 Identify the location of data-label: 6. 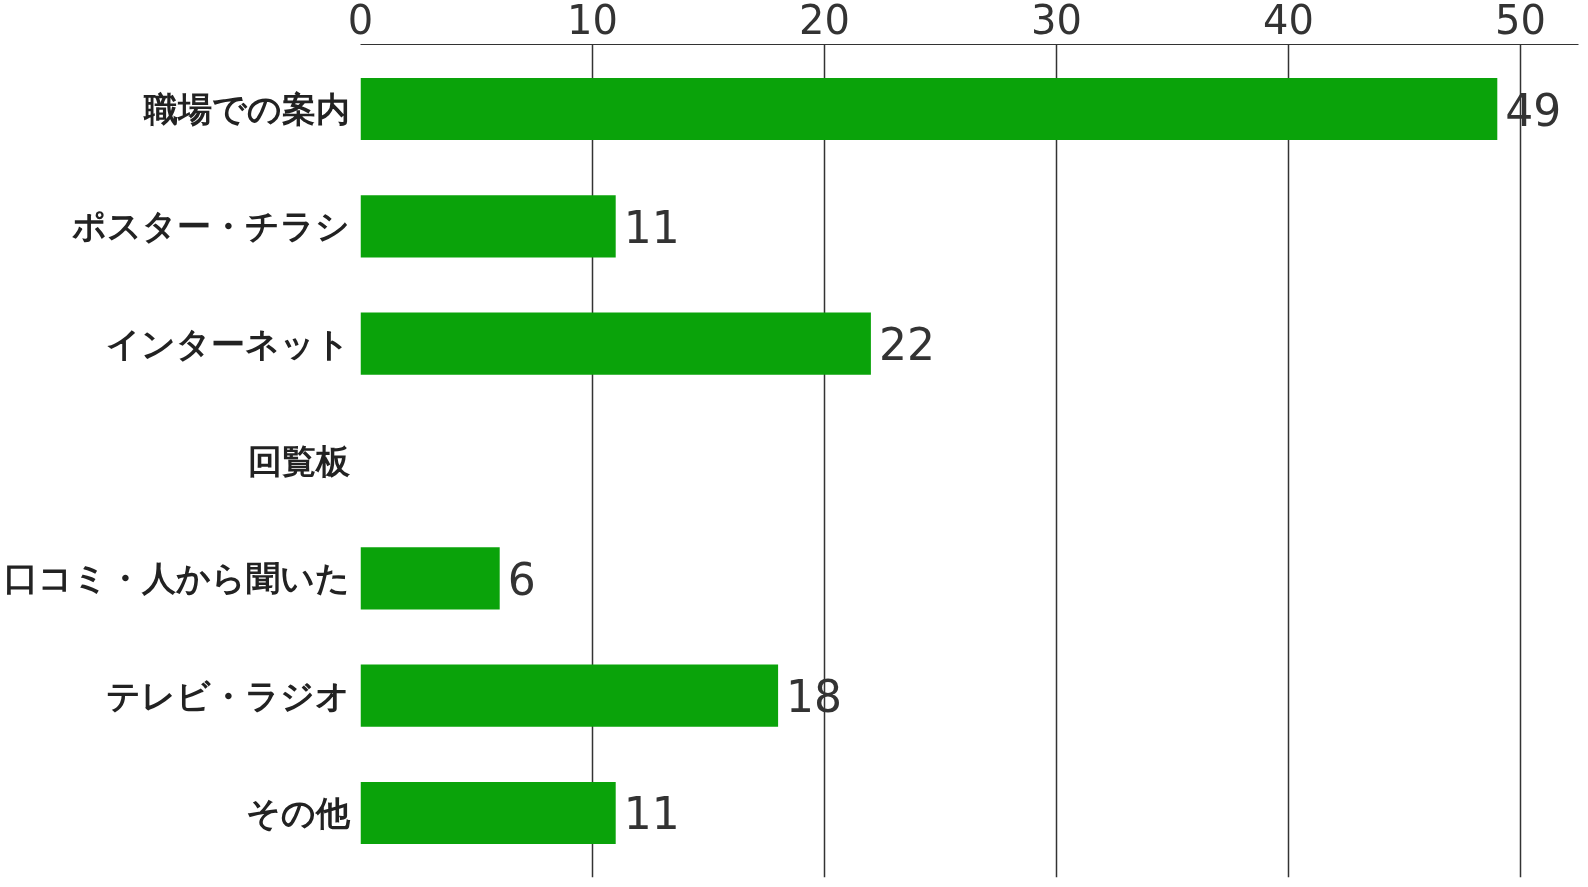
(521, 579).